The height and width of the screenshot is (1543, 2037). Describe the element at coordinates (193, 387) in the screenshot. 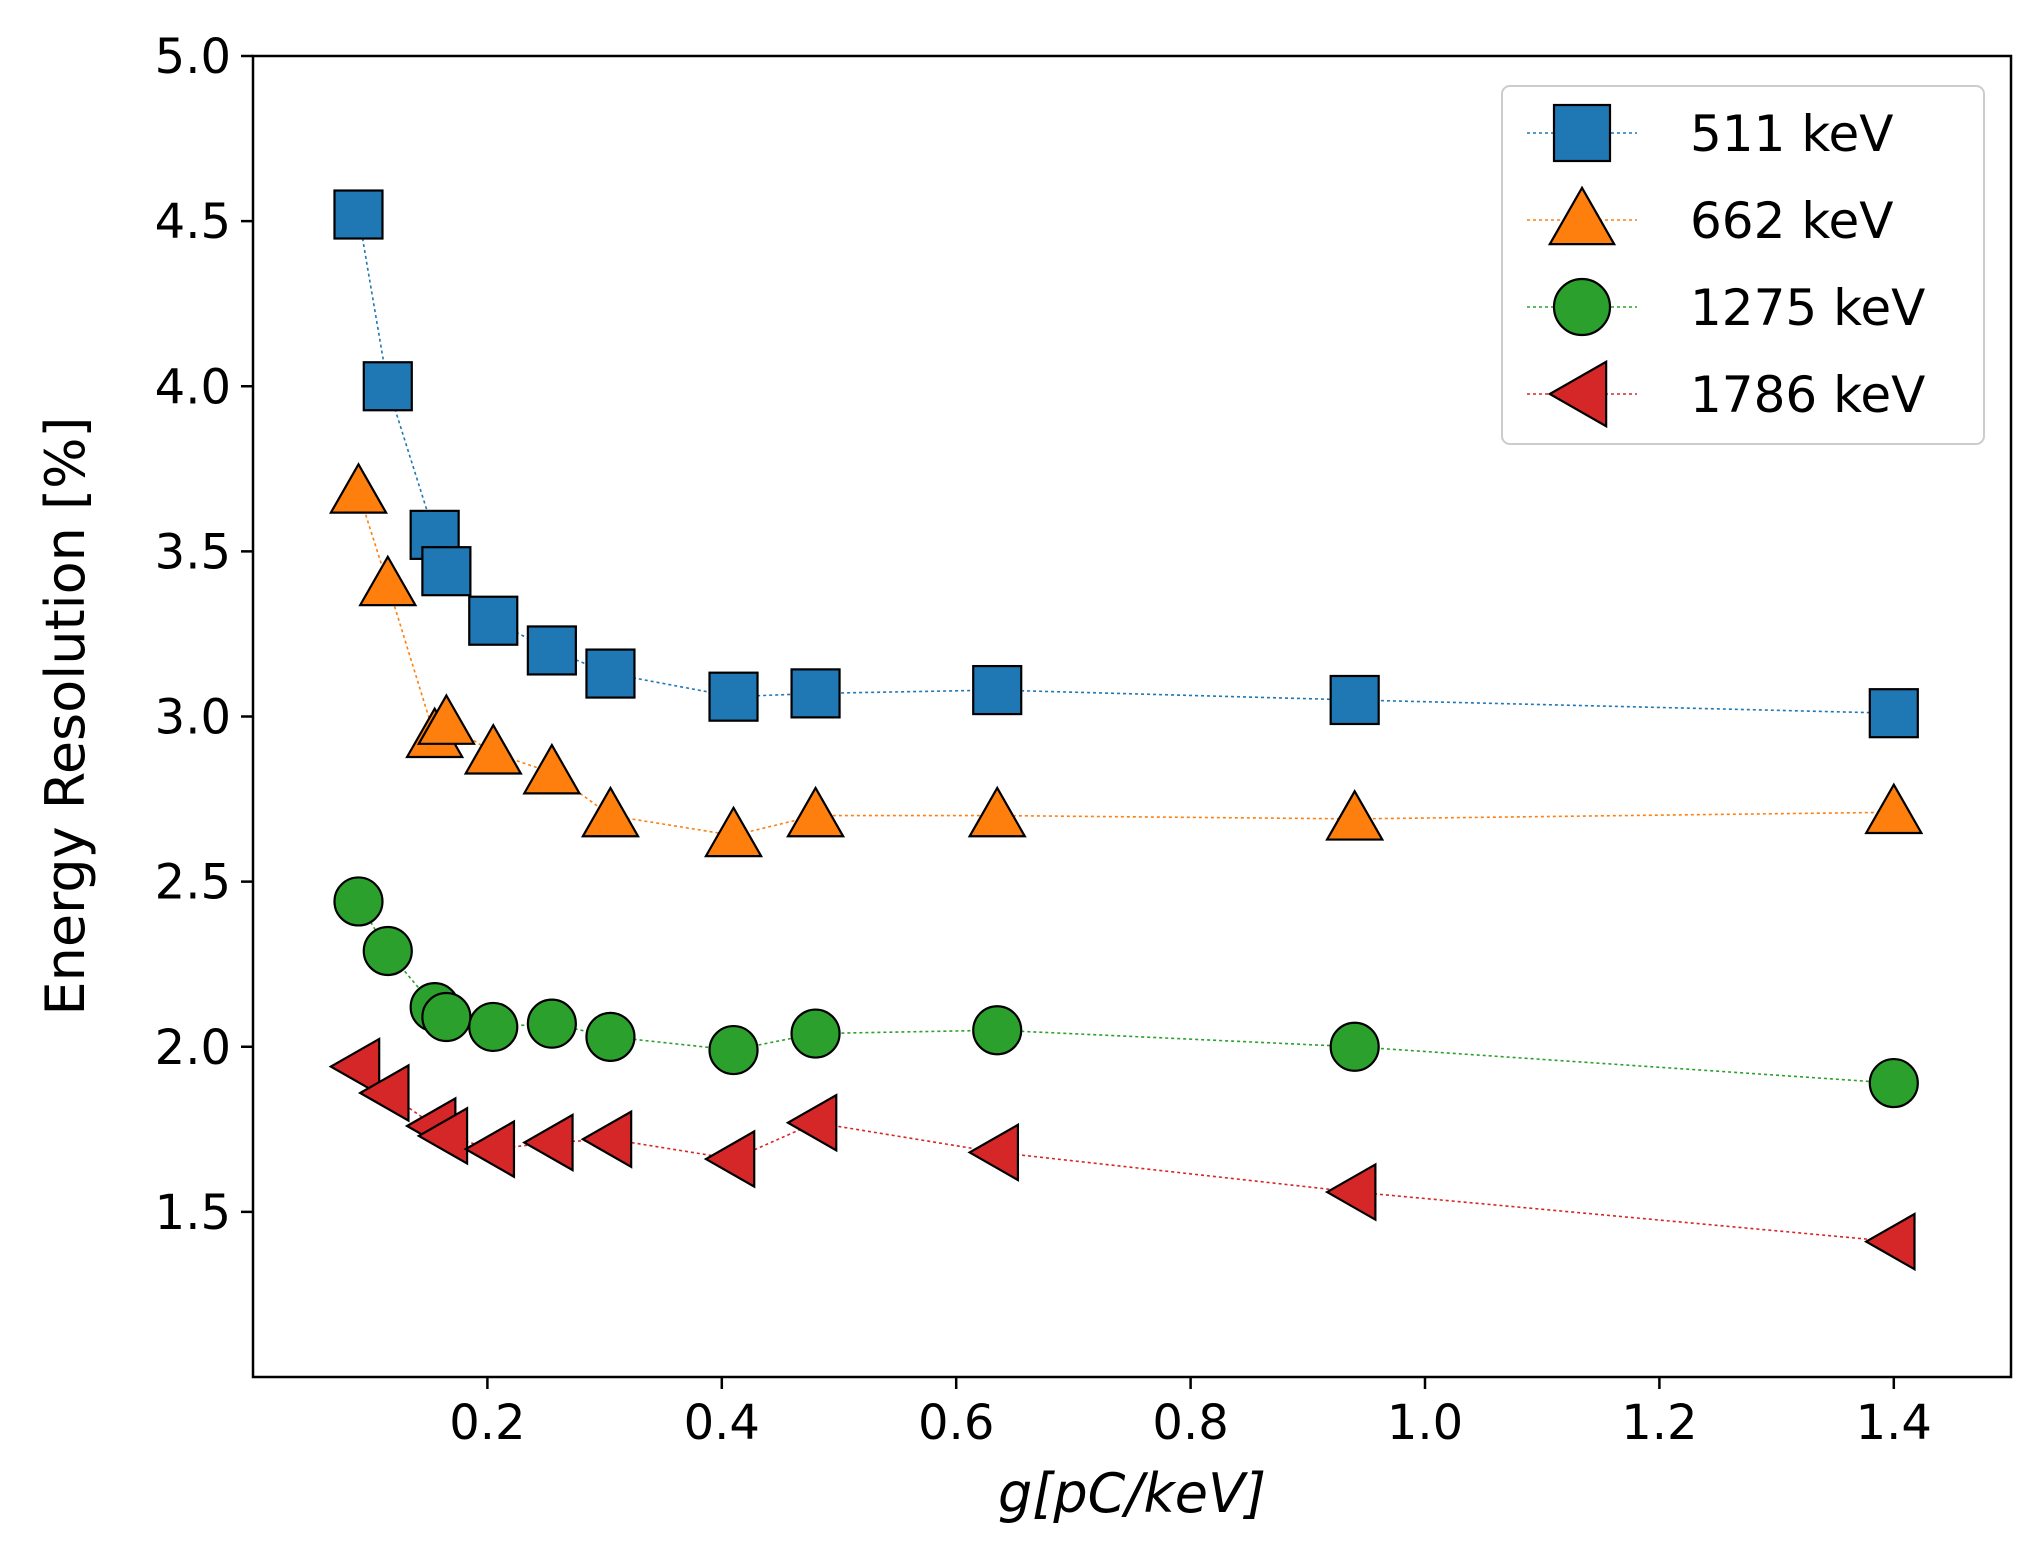

I see `y-tick-label: 4.0` at that location.